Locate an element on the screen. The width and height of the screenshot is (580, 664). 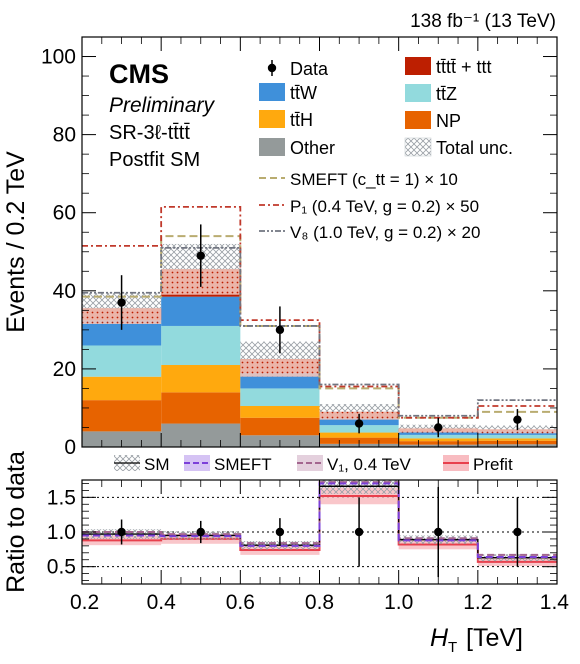
x-axis-label: H T [TeV] is located at coordinates (476, 640).